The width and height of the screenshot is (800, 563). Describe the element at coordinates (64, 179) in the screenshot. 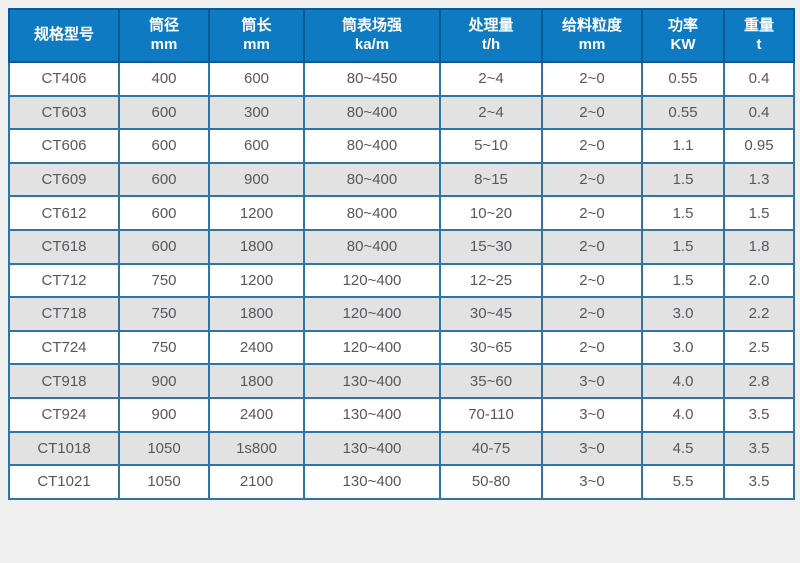

I see `model-cell: CT609` at that location.